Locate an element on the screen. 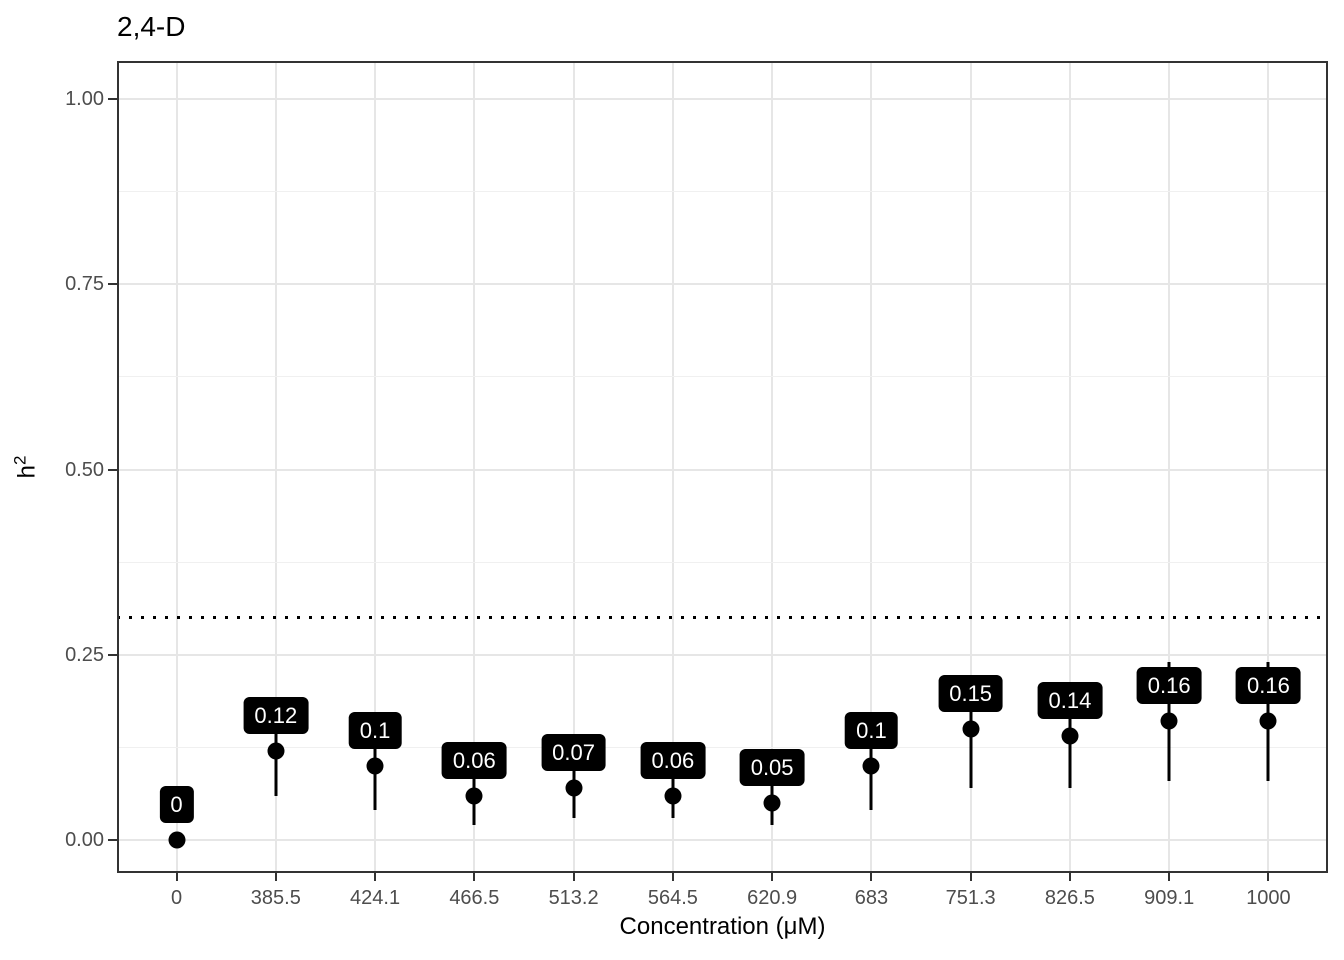 The width and height of the screenshot is (1344, 960). chart-title: 2,4-D is located at coordinates (151, 26).